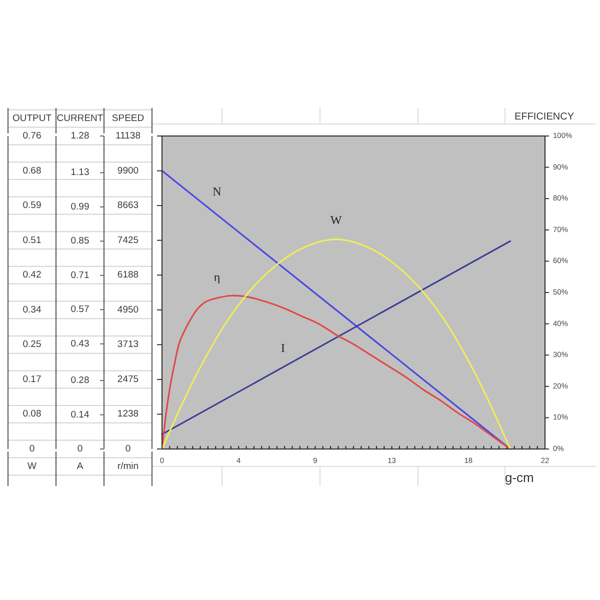 Image resolution: width=600 pixels, height=600 pixels. Describe the element at coordinates (128, 136) in the screenshot. I see `y-tick-label: 11138` at that location.